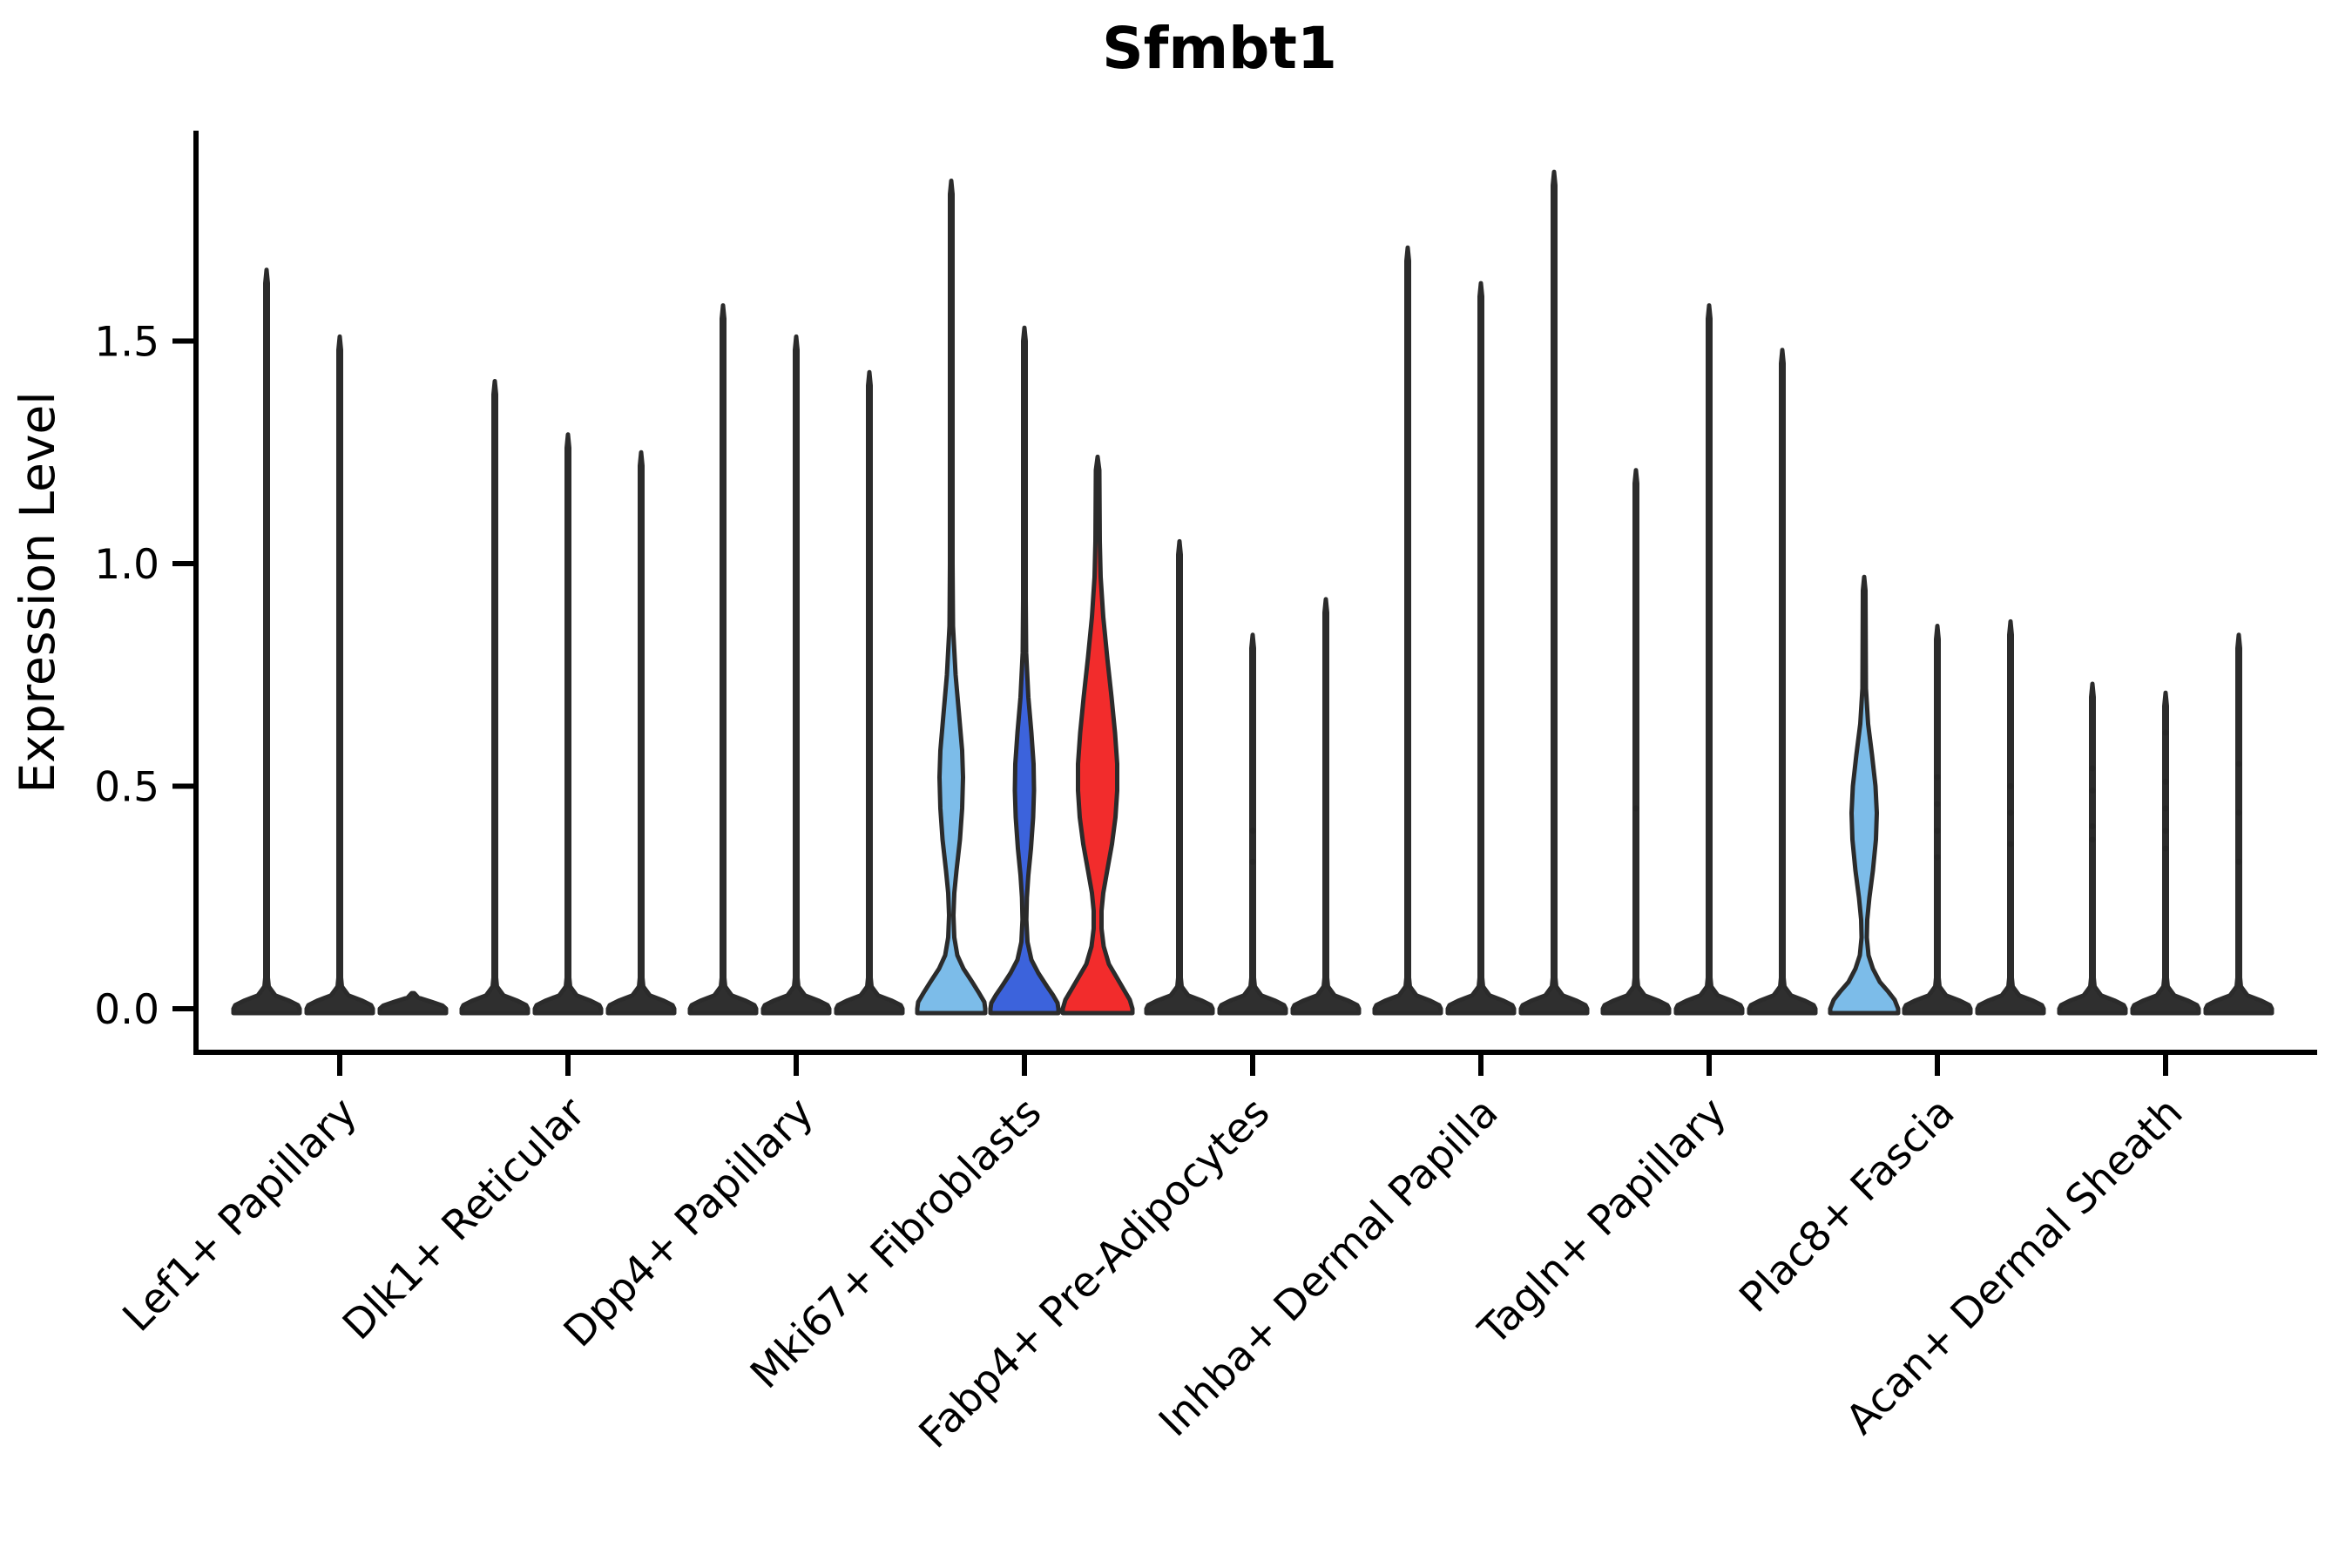 This screenshot has width=2352, height=1568. I want to click on y-tick-label: 0.5, so click(126, 788).